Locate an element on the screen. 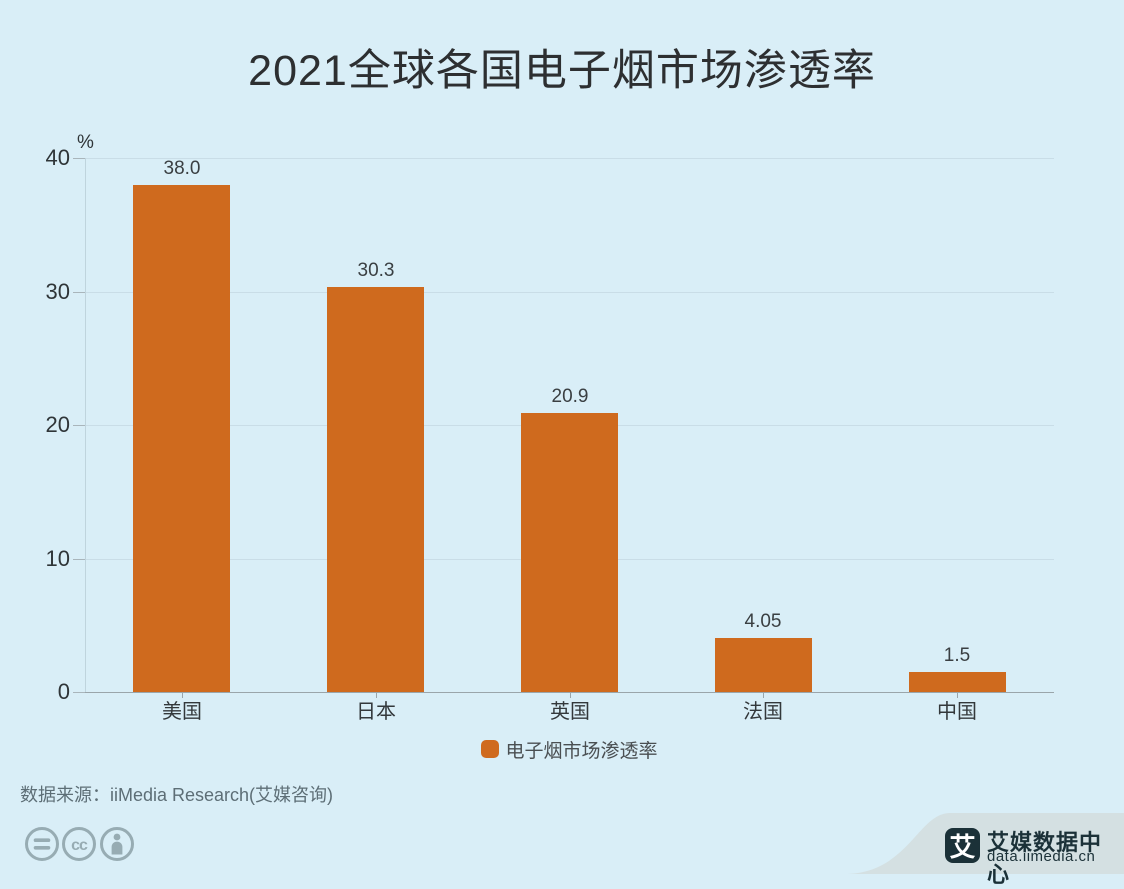 The image size is (1124, 889). bar-美国 is located at coordinates (181, 438).